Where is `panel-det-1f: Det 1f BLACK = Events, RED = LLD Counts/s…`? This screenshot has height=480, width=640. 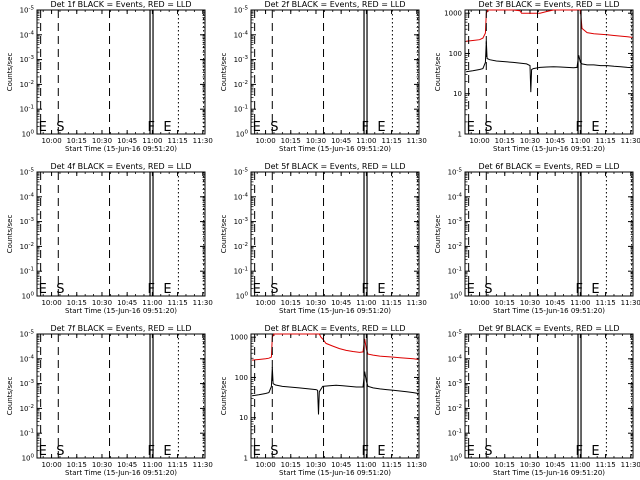
panel-det-1f: Det 1f BLACK = Events, RED = LLD Counts/s… is located at coordinates (109, 76).